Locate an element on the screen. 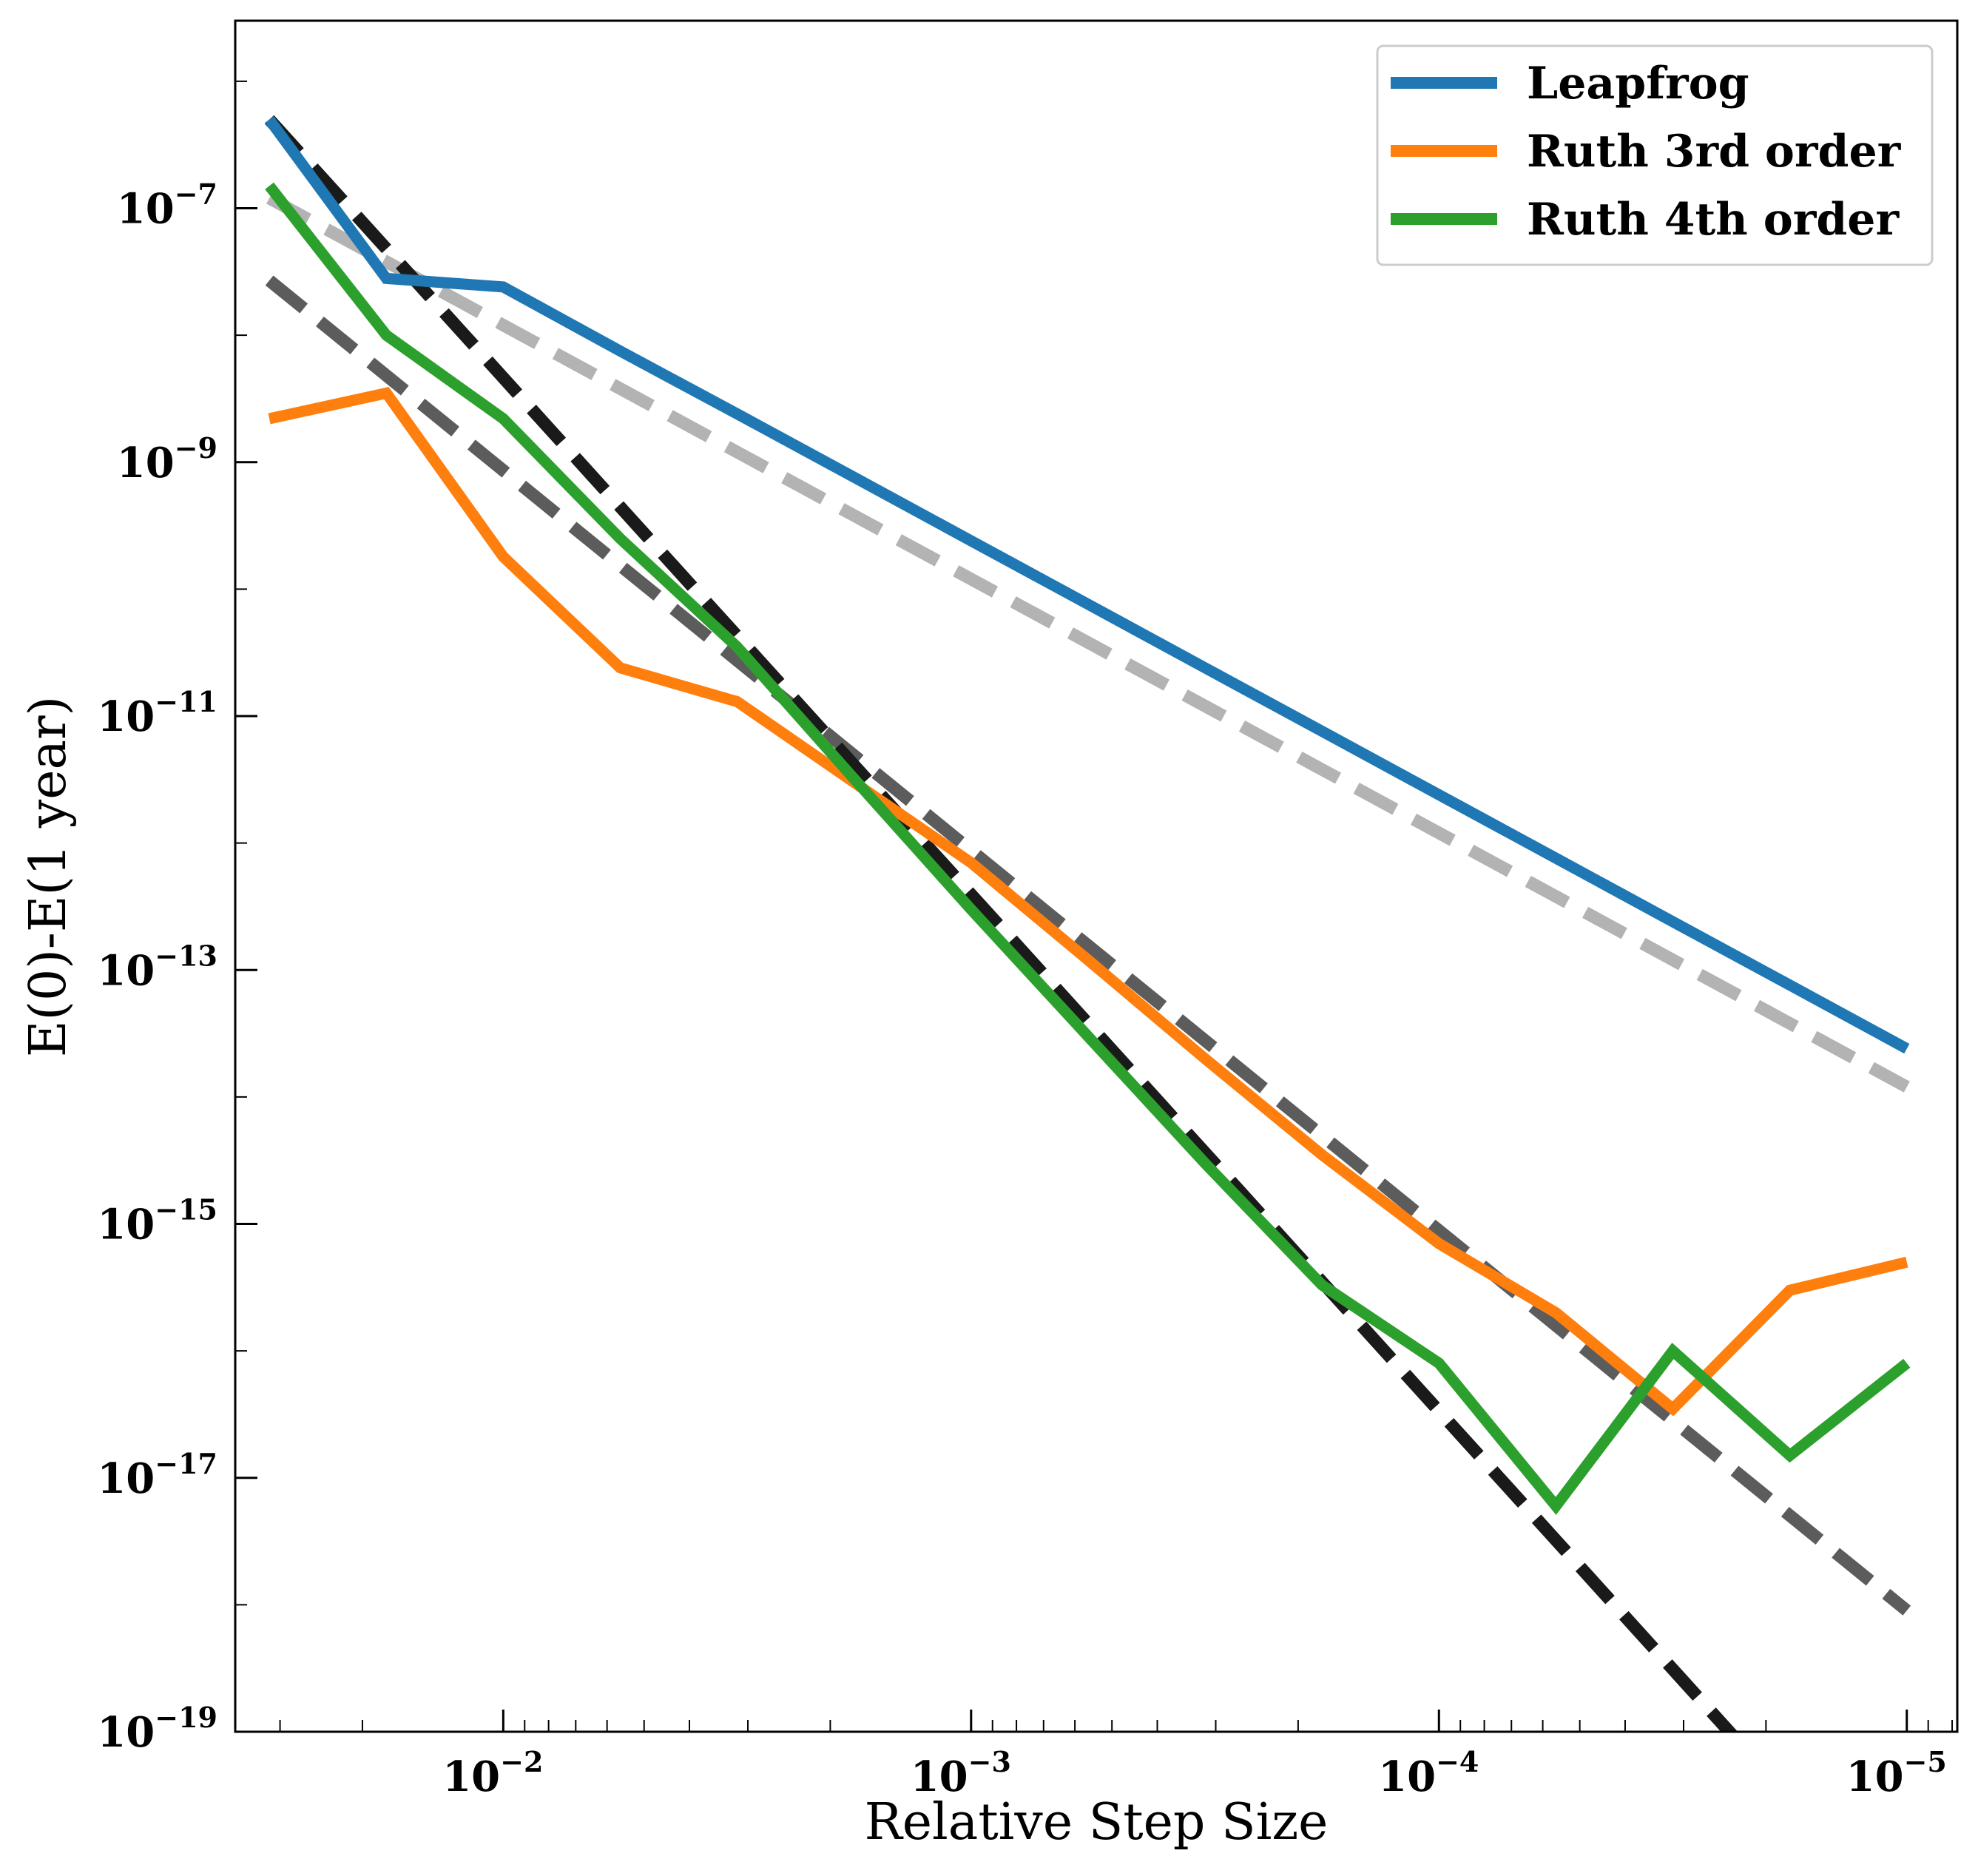 The width and height of the screenshot is (1978, 1876). y-tick-label: 10⁻¹⁷ is located at coordinates (157, 1475).